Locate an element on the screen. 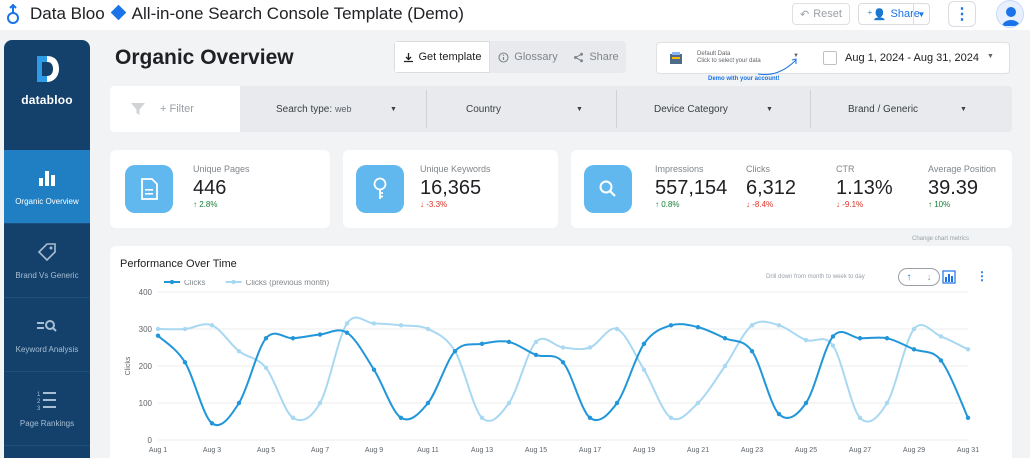 This screenshot has height=458, width=1030. y-tick-label: 200 is located at coordinates (146, 366).